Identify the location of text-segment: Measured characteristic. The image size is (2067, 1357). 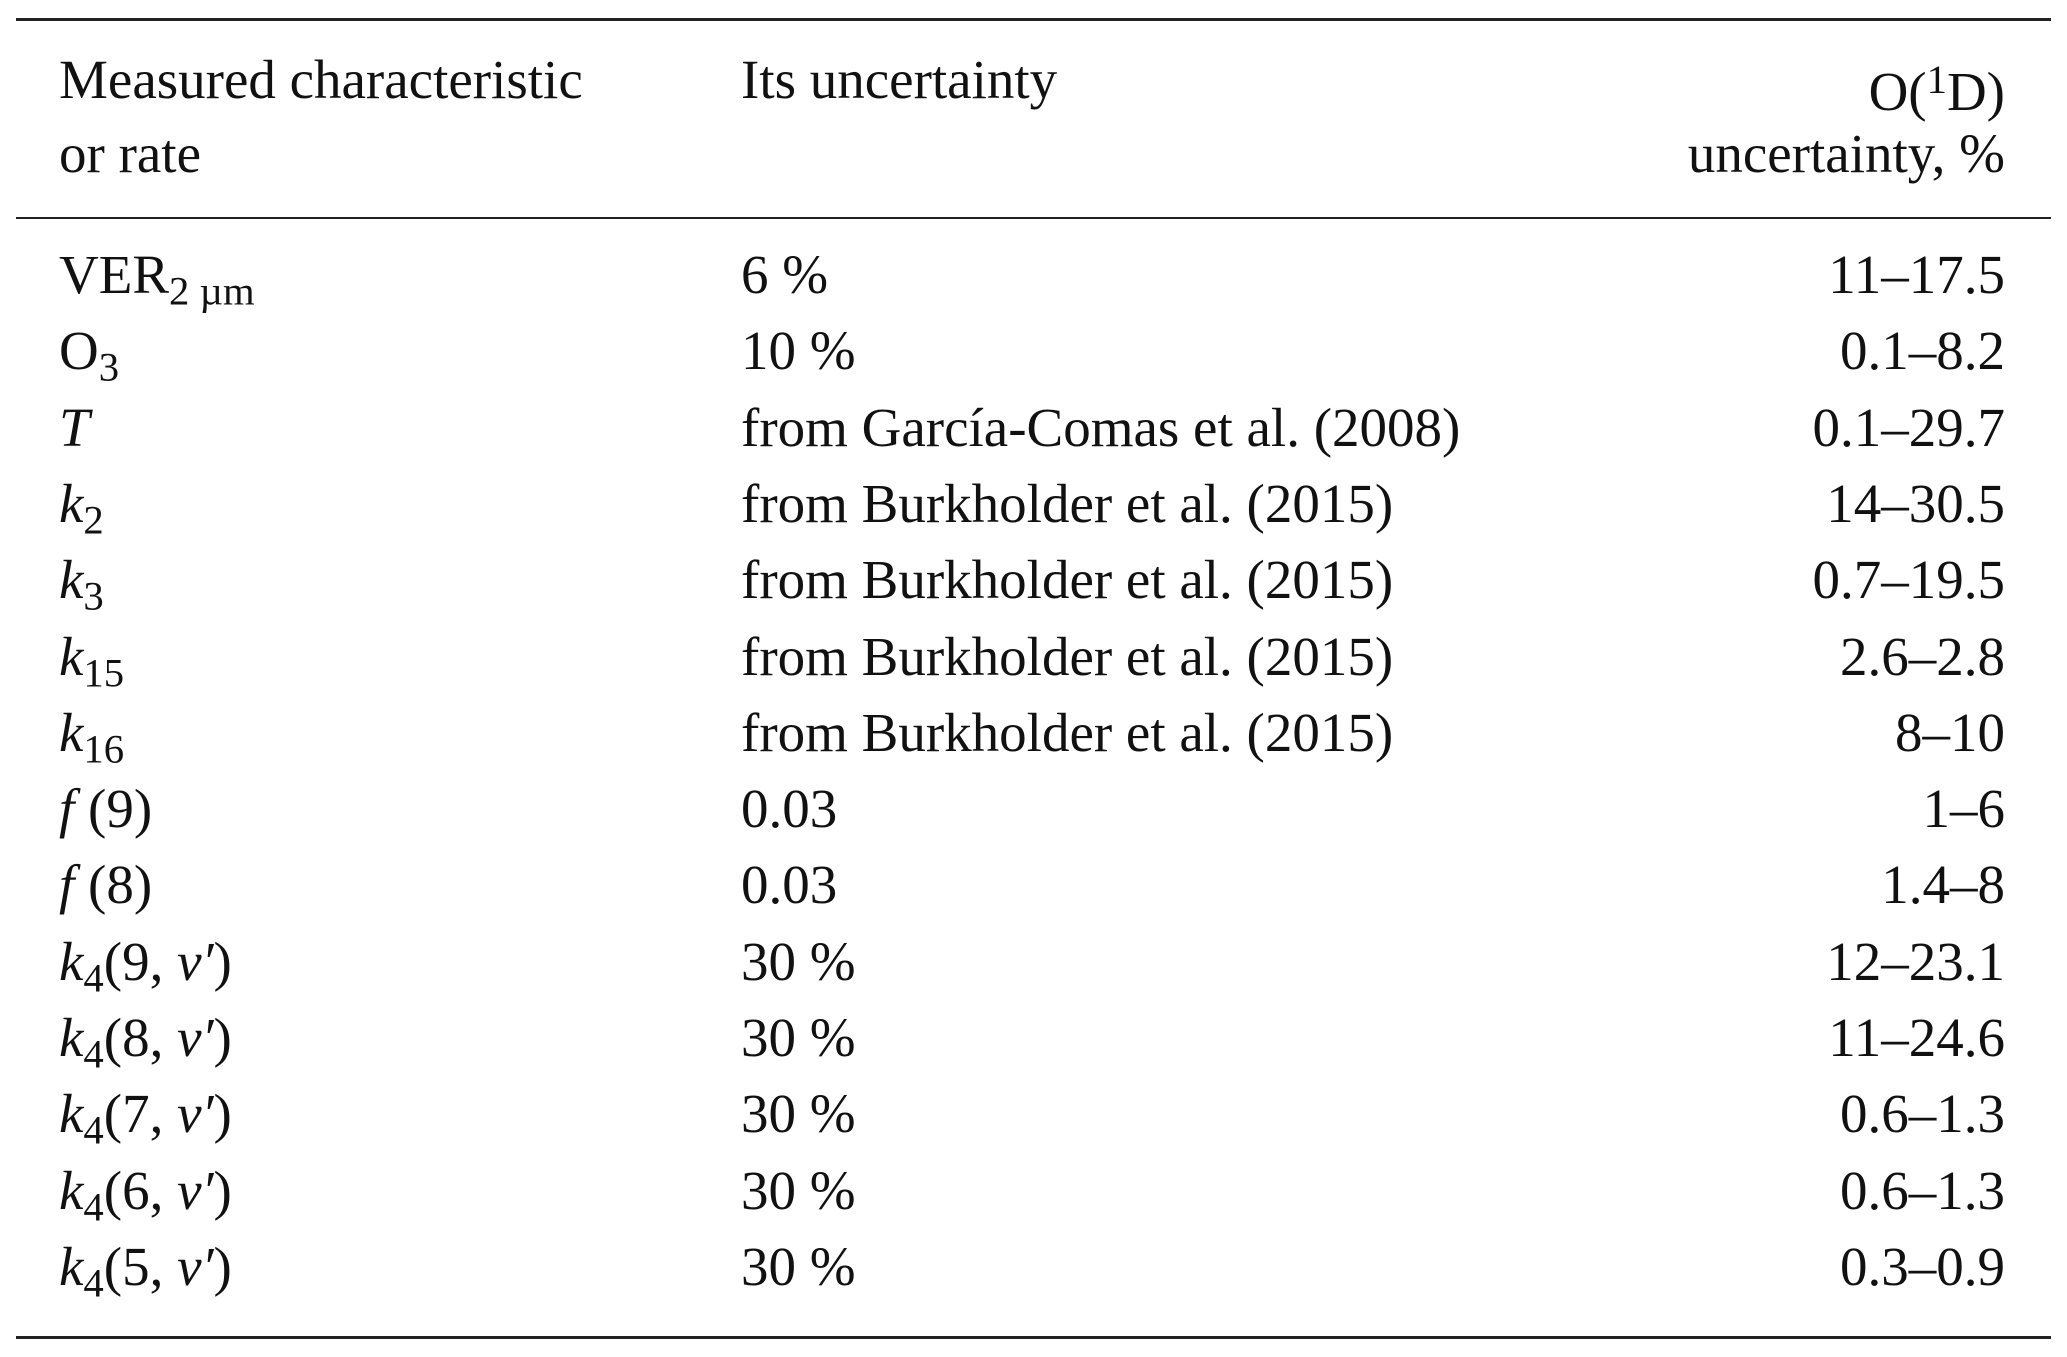
(321, 79).